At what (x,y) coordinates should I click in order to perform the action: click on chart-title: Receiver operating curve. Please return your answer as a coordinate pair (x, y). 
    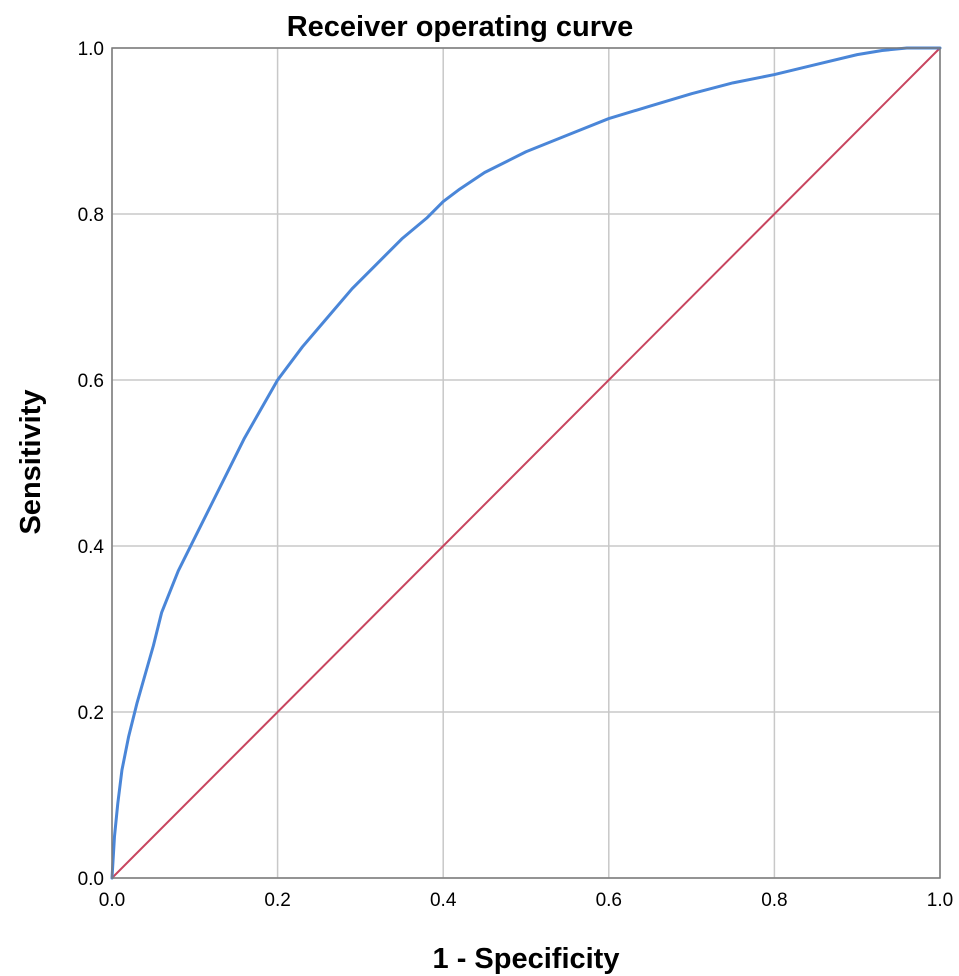
    Looking at the image, I should click on (460, 27).